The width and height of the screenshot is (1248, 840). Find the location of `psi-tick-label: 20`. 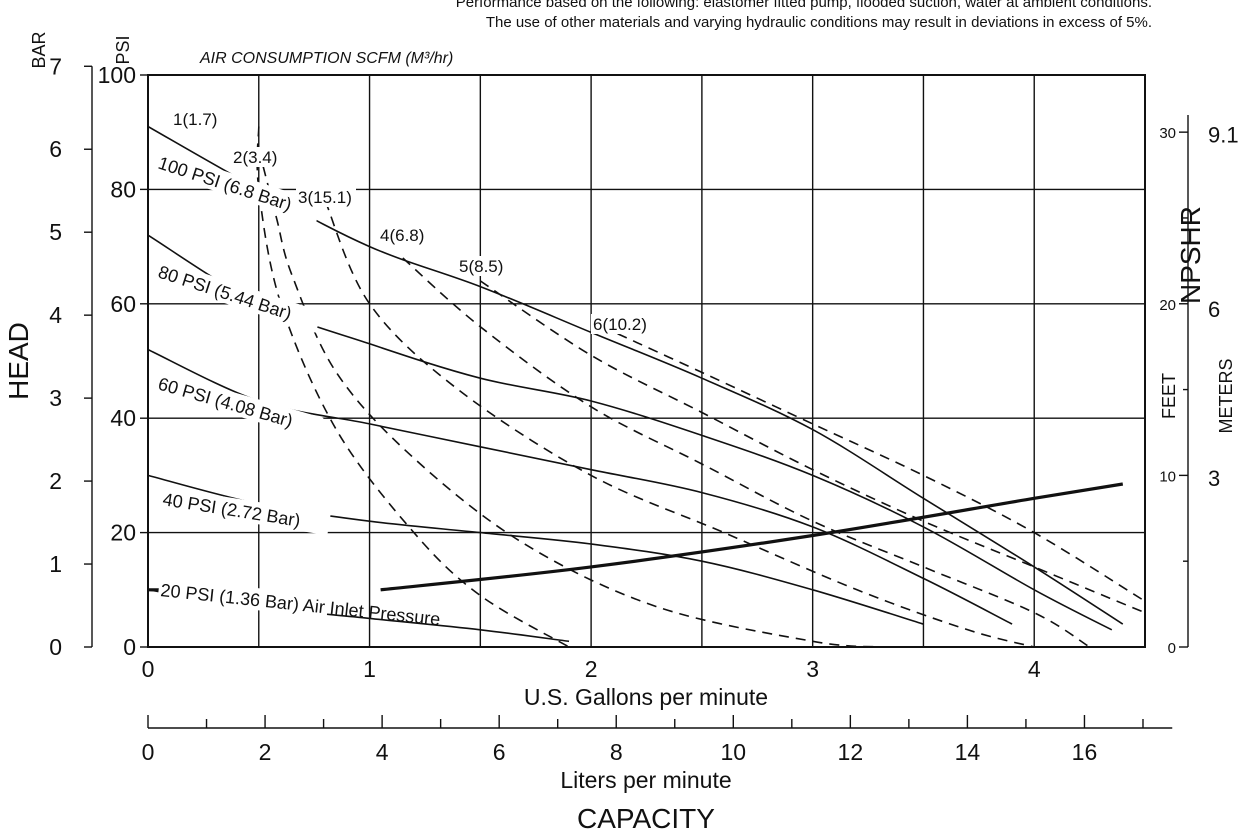

psi-tick-label: 20 is located at coordinates (123, 533).